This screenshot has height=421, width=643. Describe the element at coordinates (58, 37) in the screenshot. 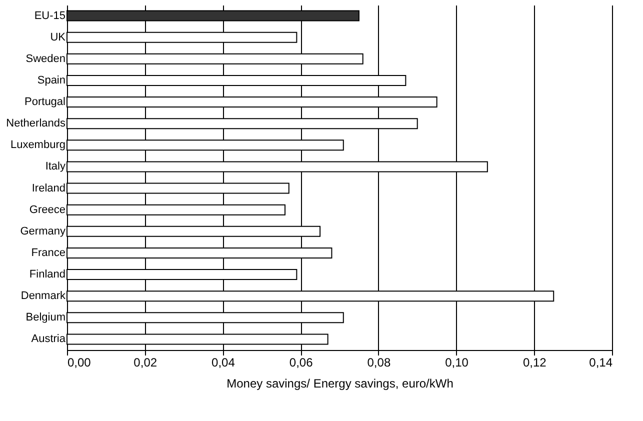

I see `y-tick-label: UK` at that location.